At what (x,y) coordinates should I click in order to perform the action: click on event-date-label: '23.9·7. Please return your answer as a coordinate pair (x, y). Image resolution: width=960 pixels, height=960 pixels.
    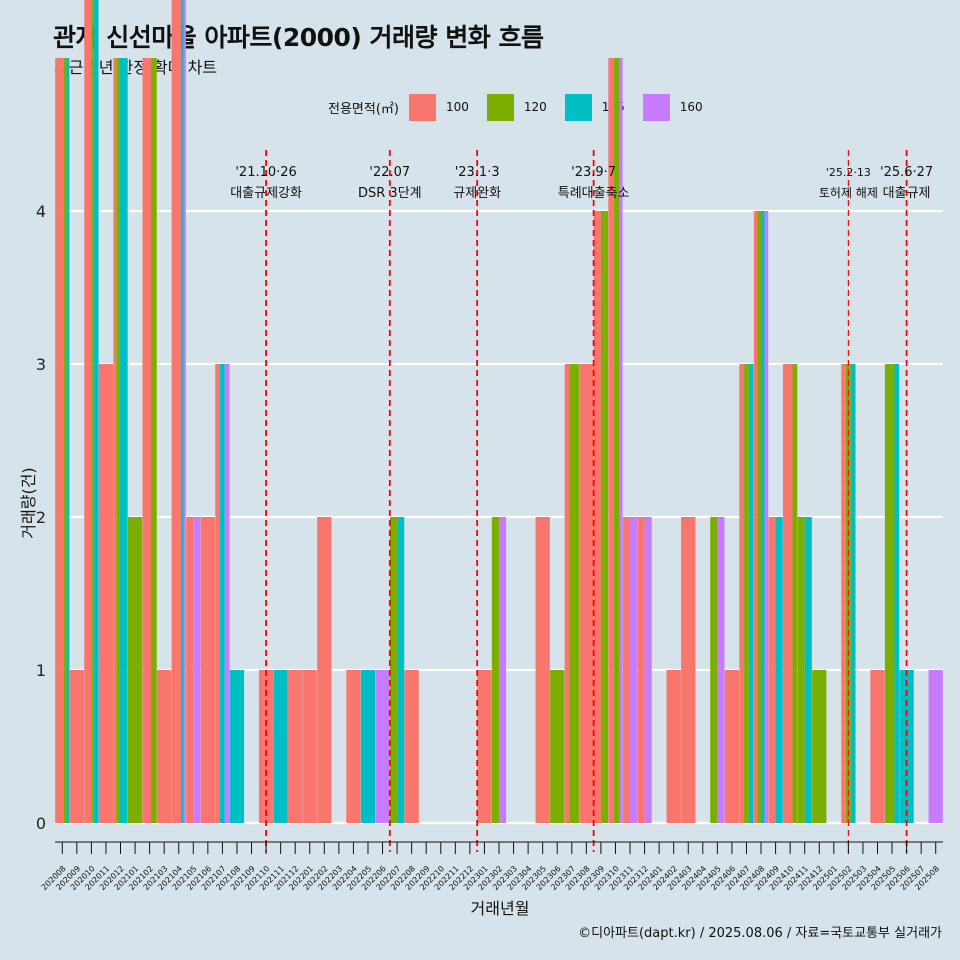
    Looking at the image, I should click on (593, 172).